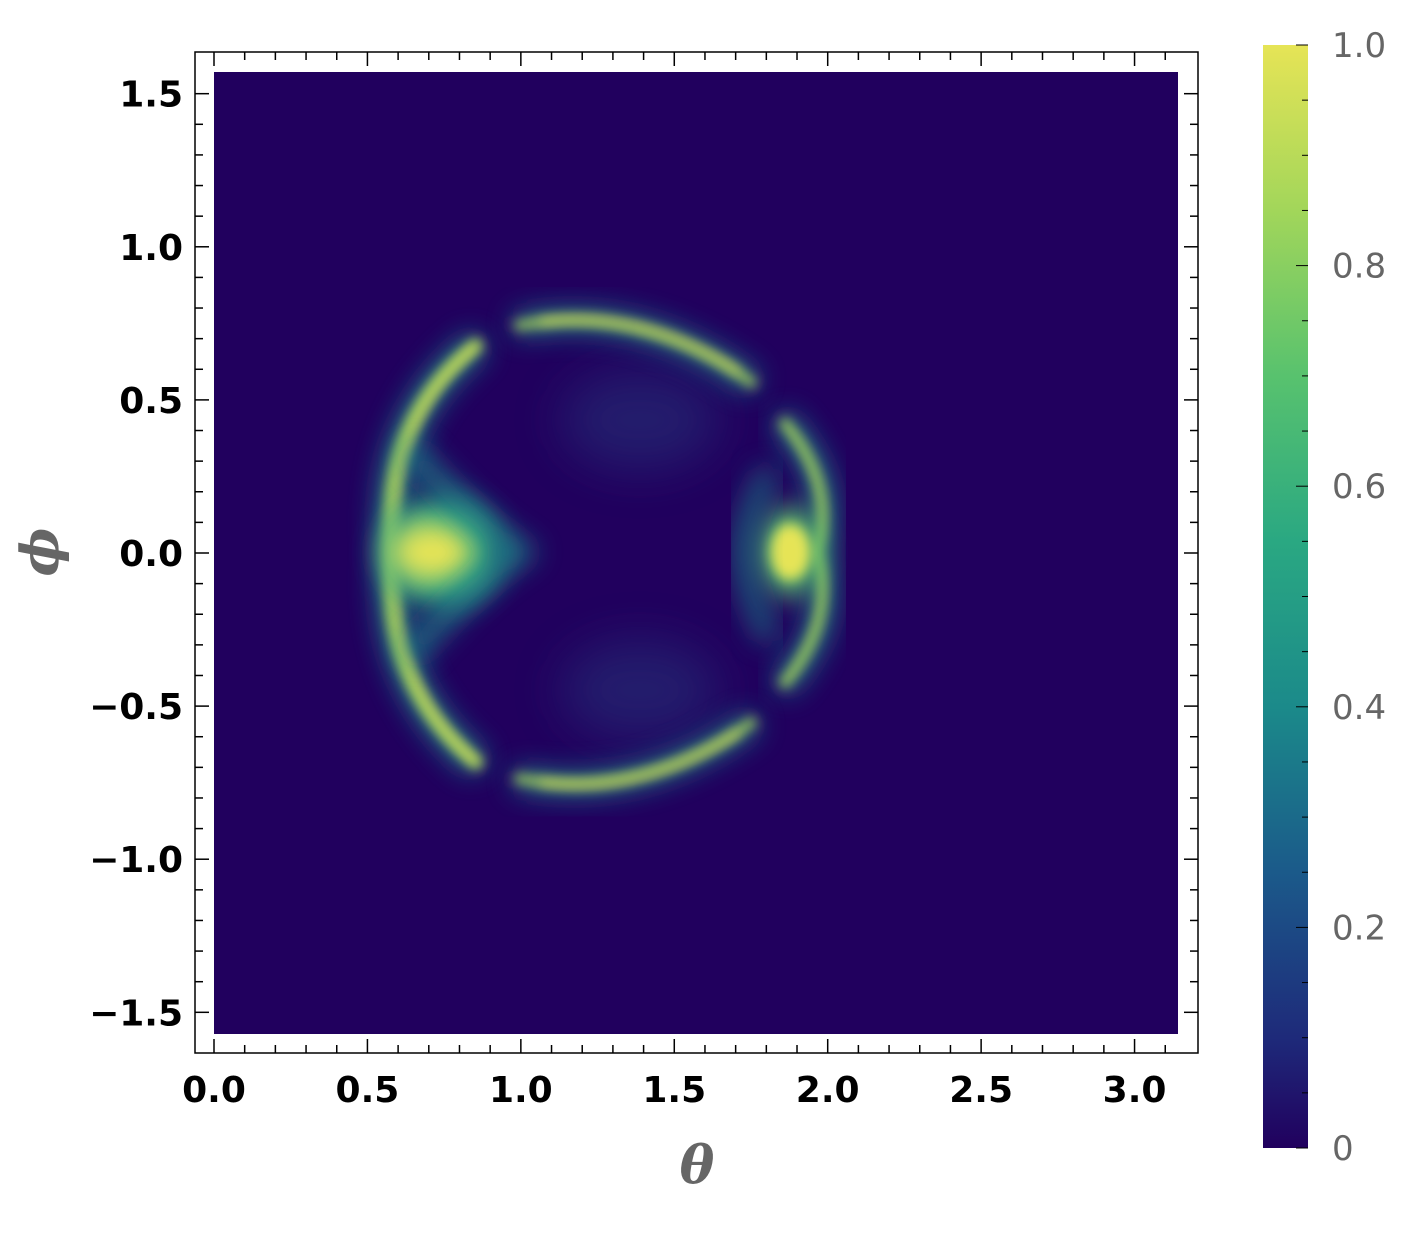  Describe the element at coordinates (1135, 1090) in the screenshot. I see `x-tick-label: 3.0` at that location.